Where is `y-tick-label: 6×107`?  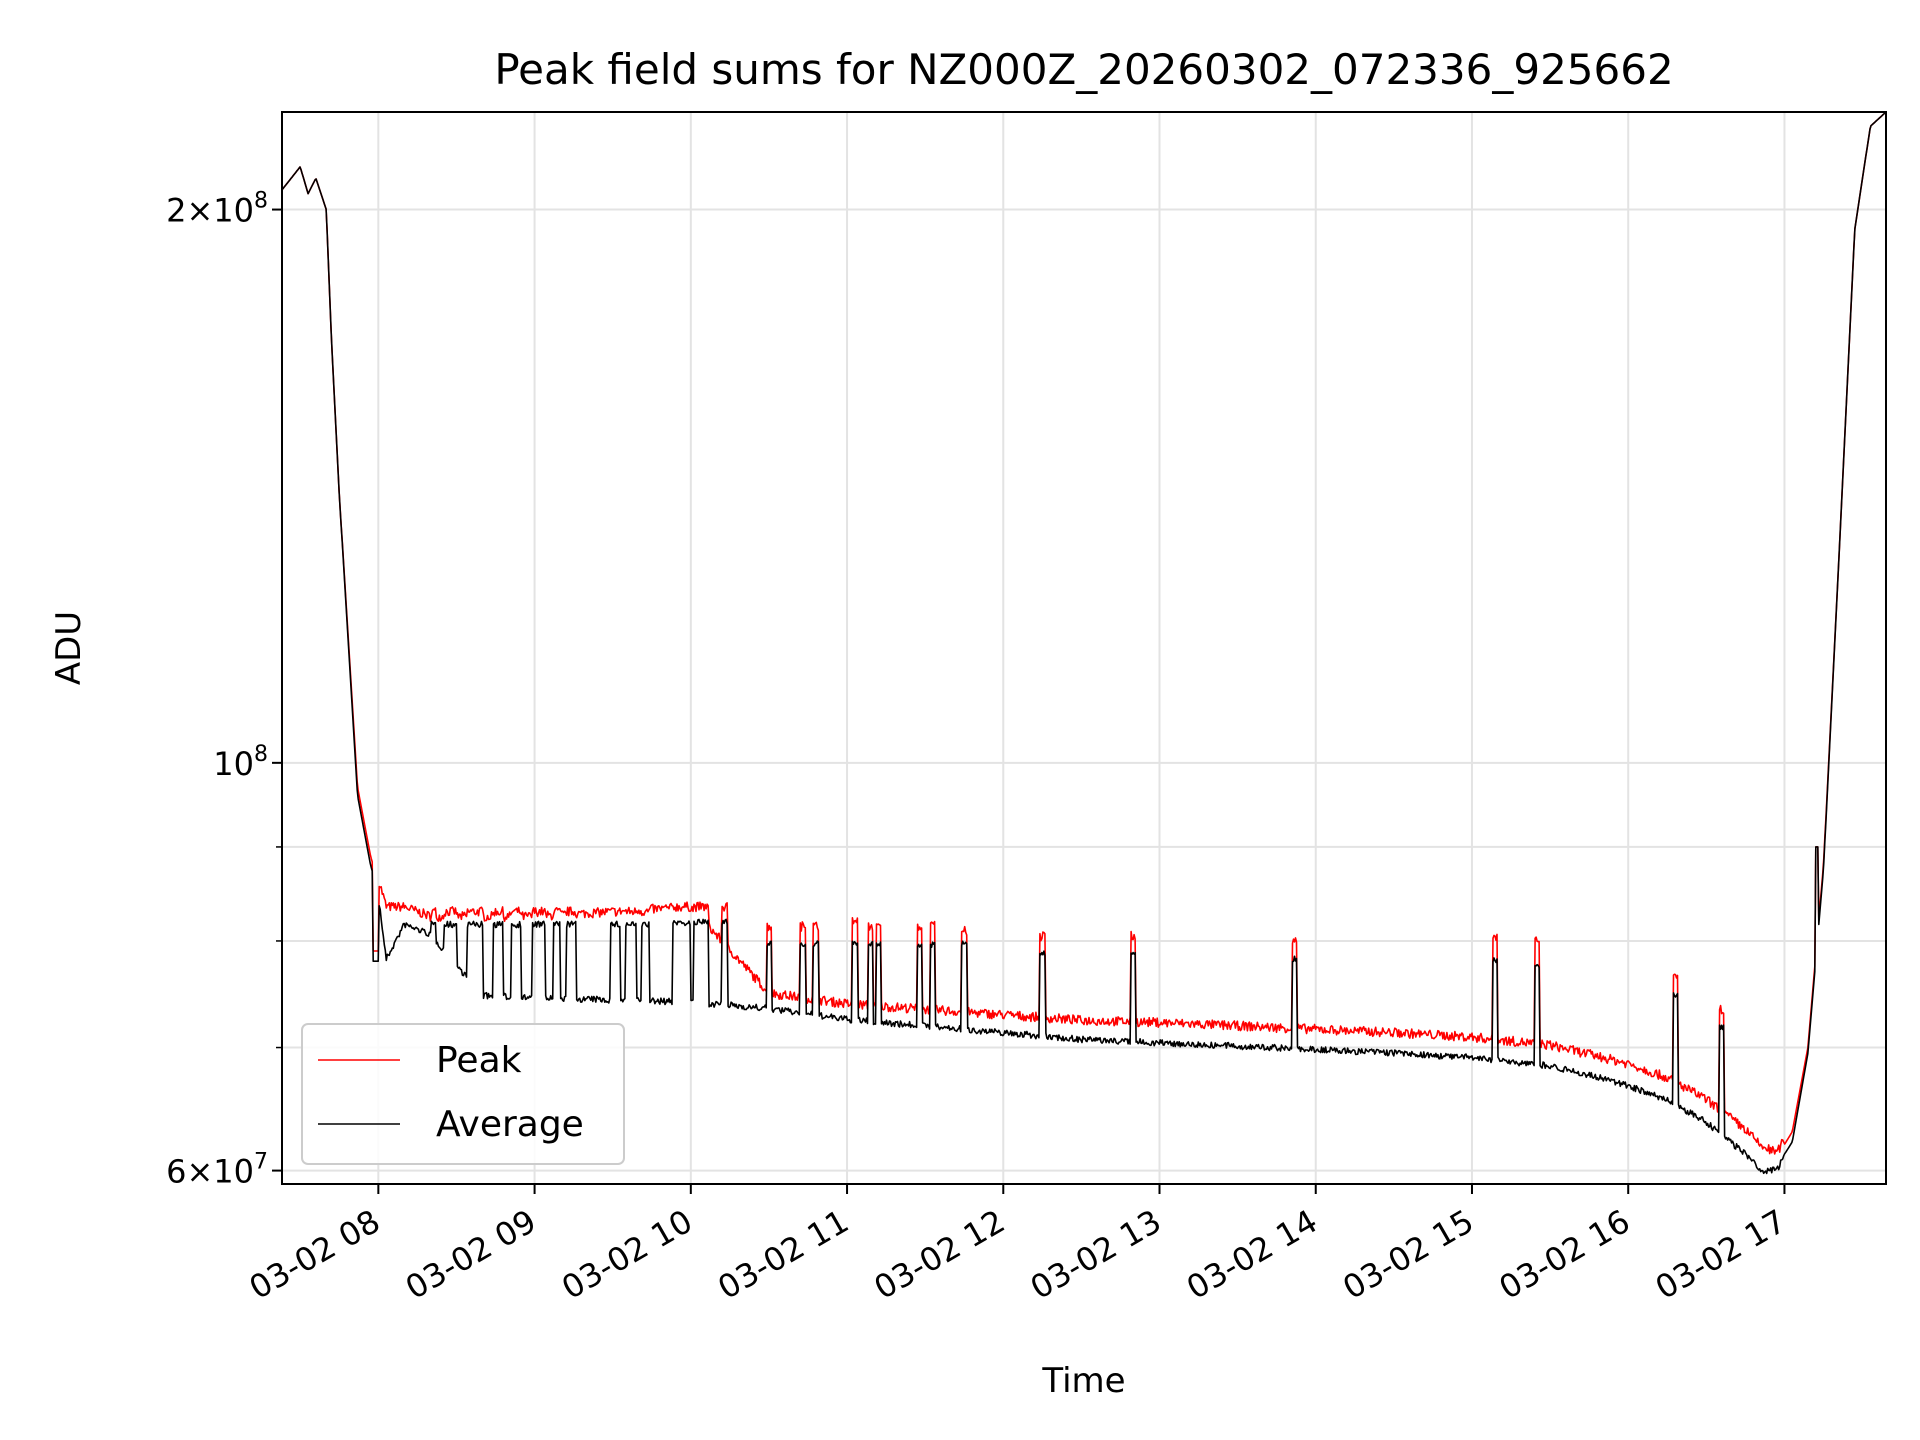 y-tick-label: 6×107 is located at coordinates (217, 1170).